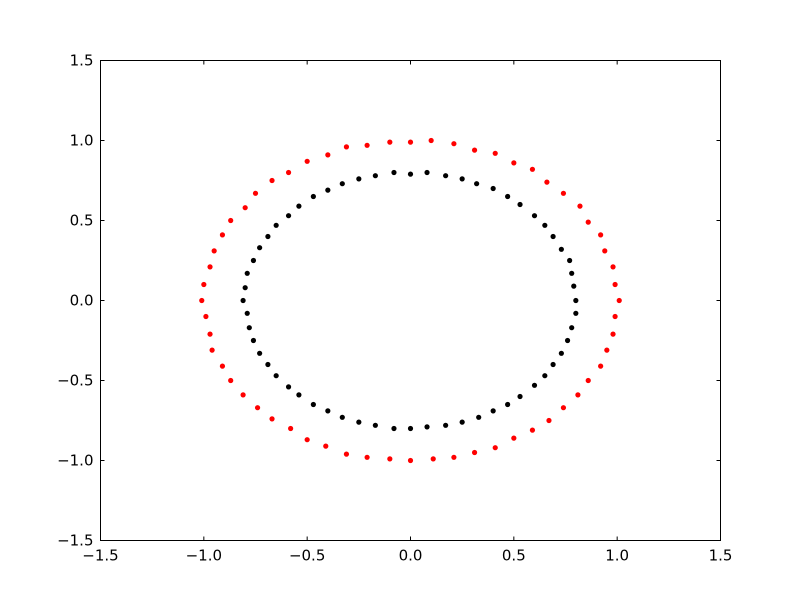  I want to click on x-tick-label: −1.0, so click(204, 556).